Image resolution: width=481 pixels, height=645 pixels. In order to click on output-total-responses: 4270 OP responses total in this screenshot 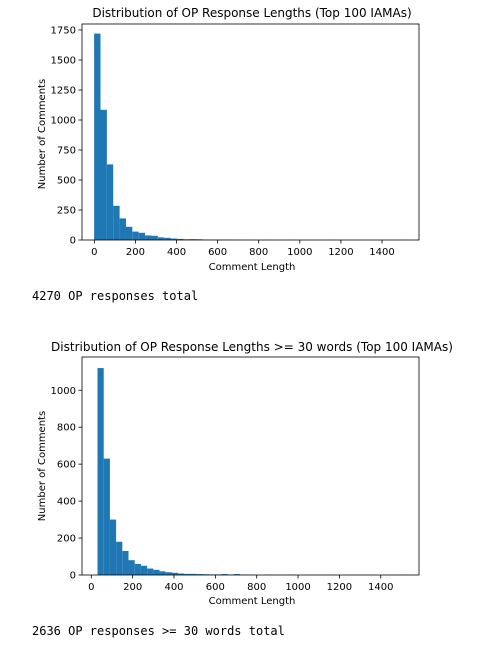, I will do `click(115, 296)`.